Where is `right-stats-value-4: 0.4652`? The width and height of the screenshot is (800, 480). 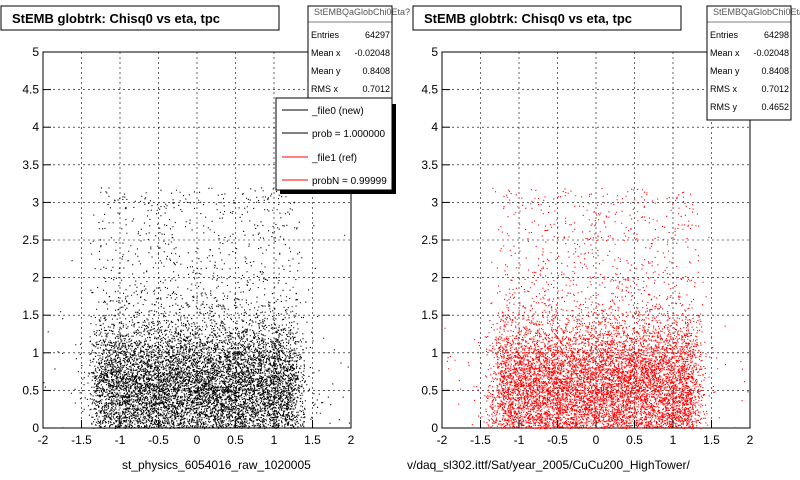
right-stats-value-4: 0.4652 is located at coordinates (775, 107).